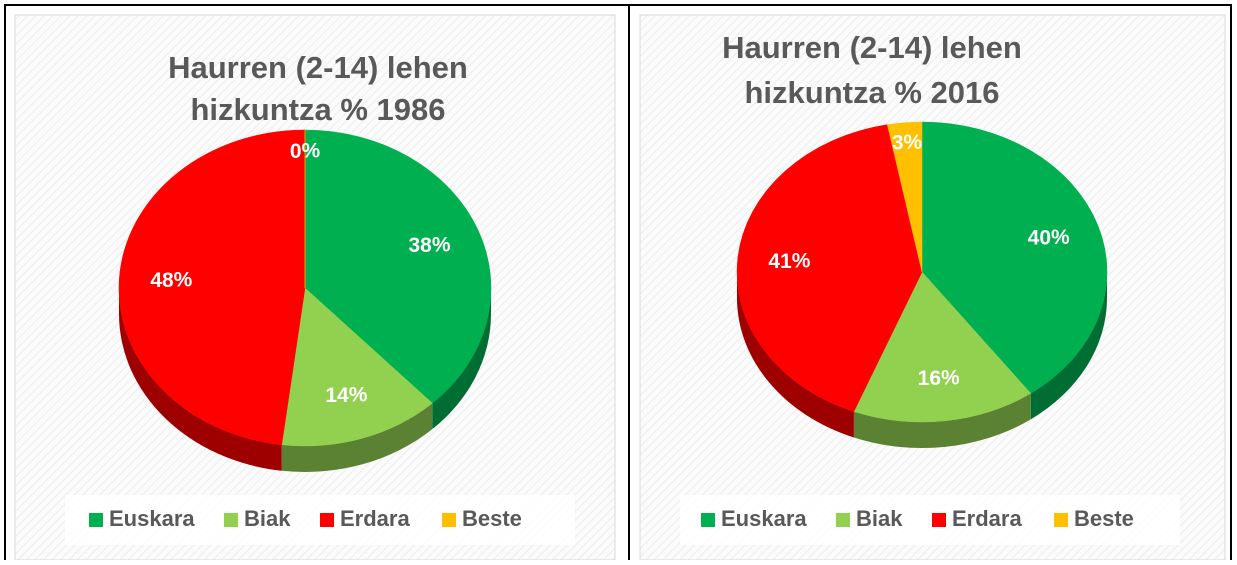 The image size is (1237, 565). What do you see at coordinates (318, 109) in the screenshot?
I see `chart-title: hizkuntza % 1986` at bounding box center [318, 109].